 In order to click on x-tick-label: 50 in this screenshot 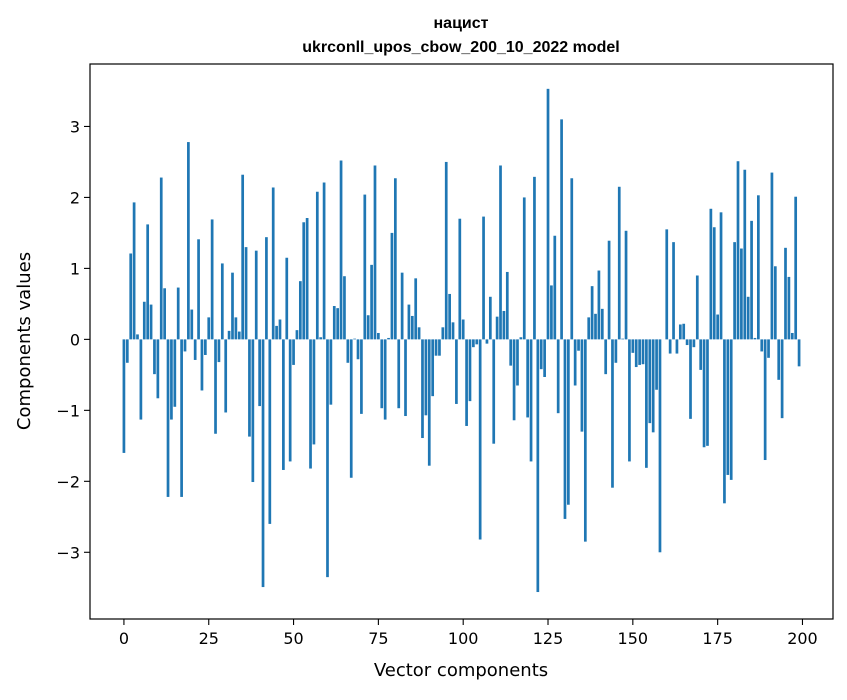, I will do `click(293, 638)`.